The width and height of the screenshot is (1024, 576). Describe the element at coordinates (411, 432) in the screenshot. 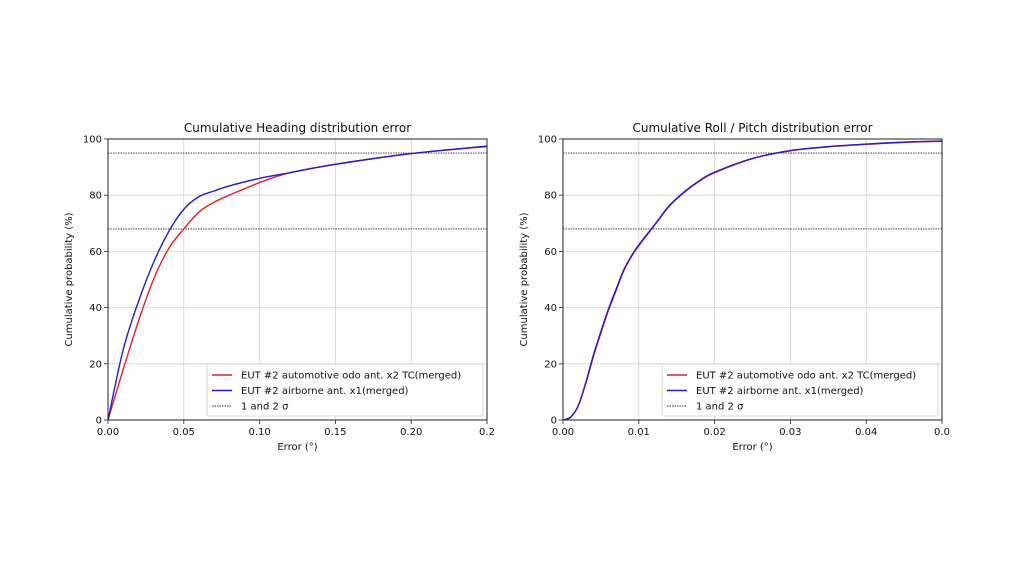

I see `x-tick-label: 0.20` at that location.